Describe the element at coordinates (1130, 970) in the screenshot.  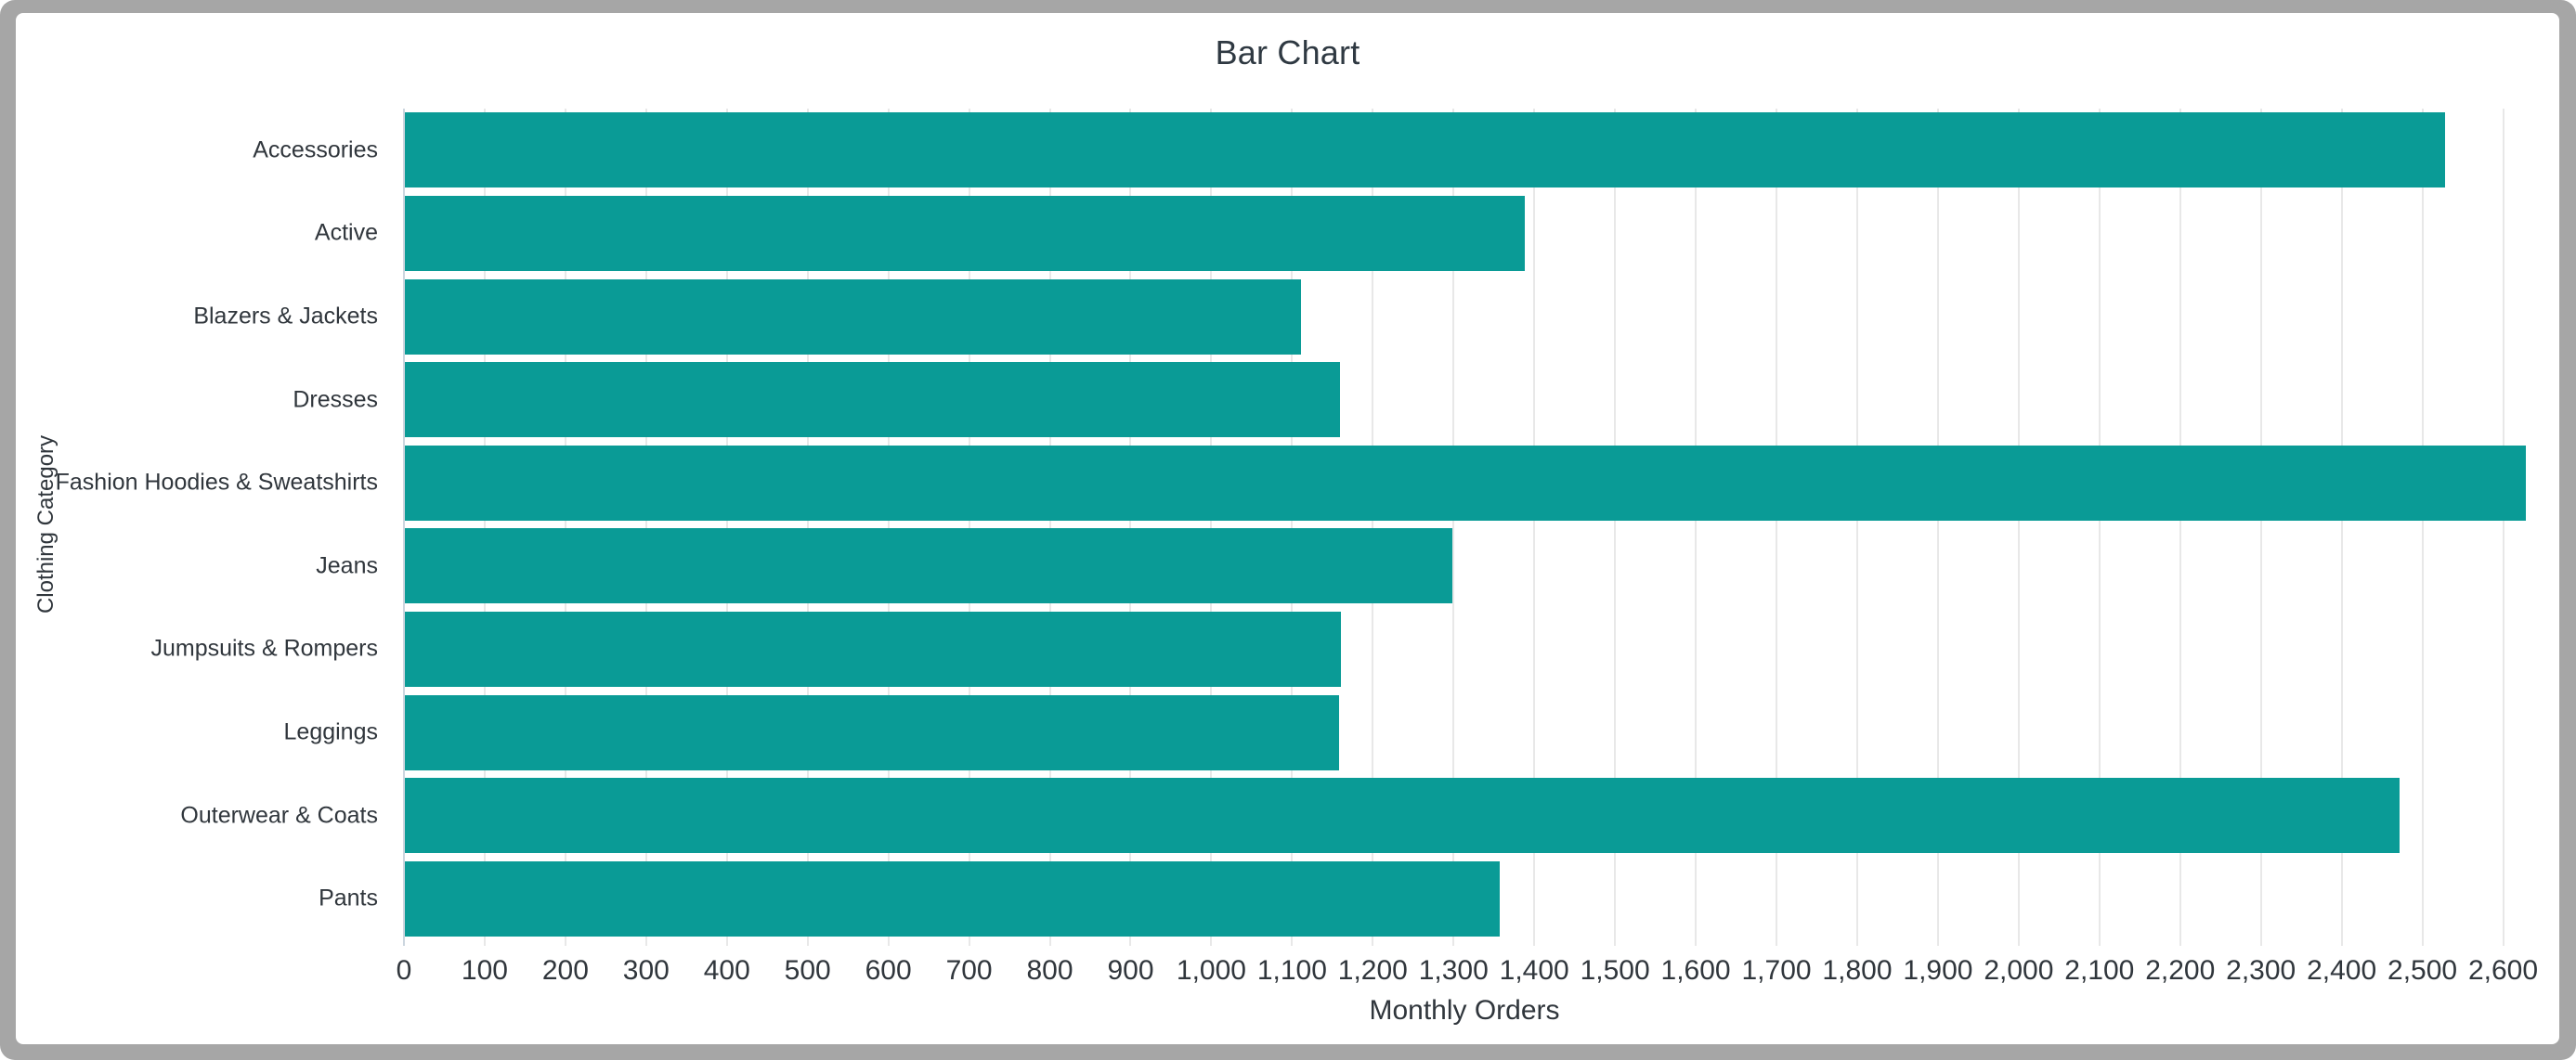
I see `x-axis-tick-label: 900` at that location.